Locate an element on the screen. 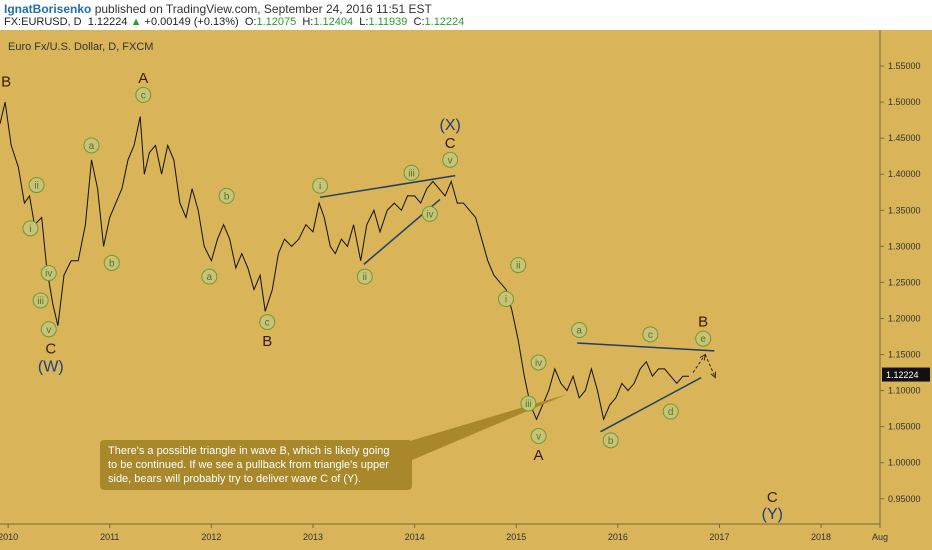 Image resolution: width=932 pixels, height=550 pixels. price-tick-label: 1.55000 is located at coordinates (904, 66).